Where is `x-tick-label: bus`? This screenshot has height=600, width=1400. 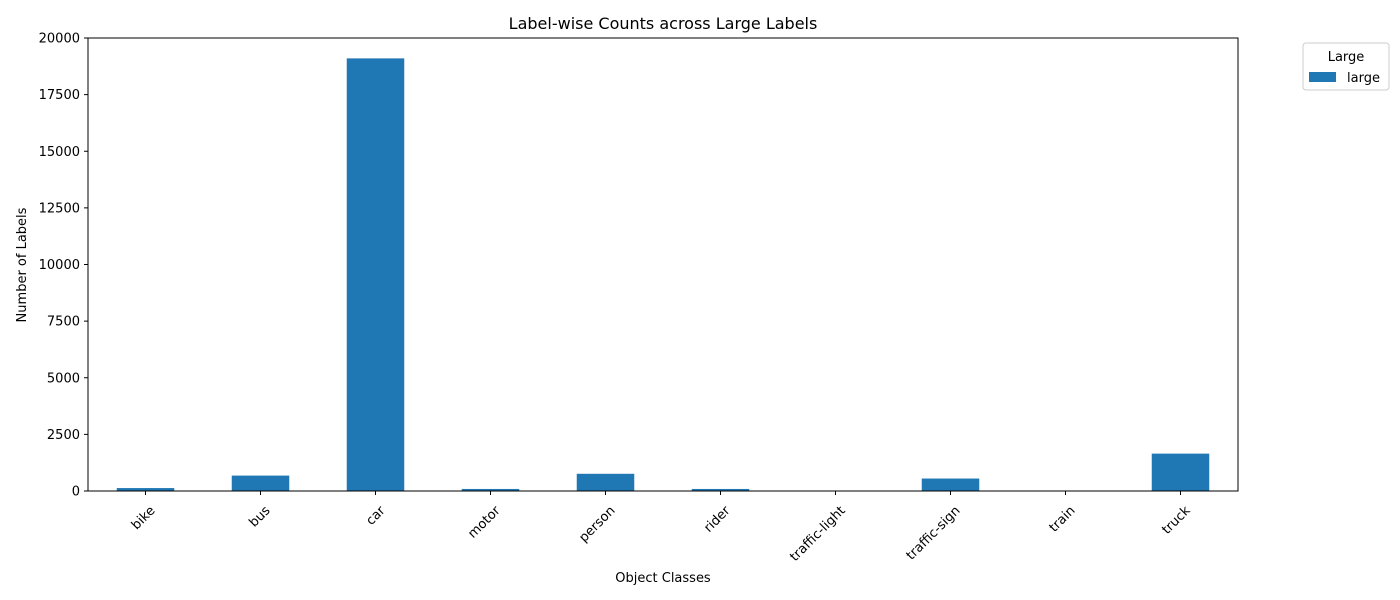
x-tick-label: bus is located at coordinates (259, 516).